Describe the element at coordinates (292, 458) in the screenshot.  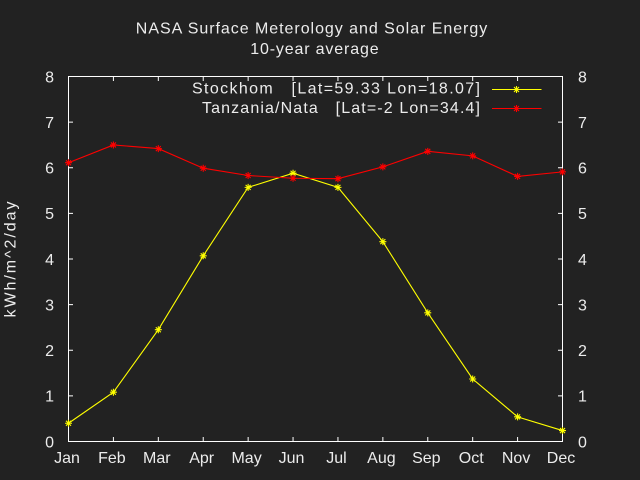
I see `svg-text: Jun` at that location.